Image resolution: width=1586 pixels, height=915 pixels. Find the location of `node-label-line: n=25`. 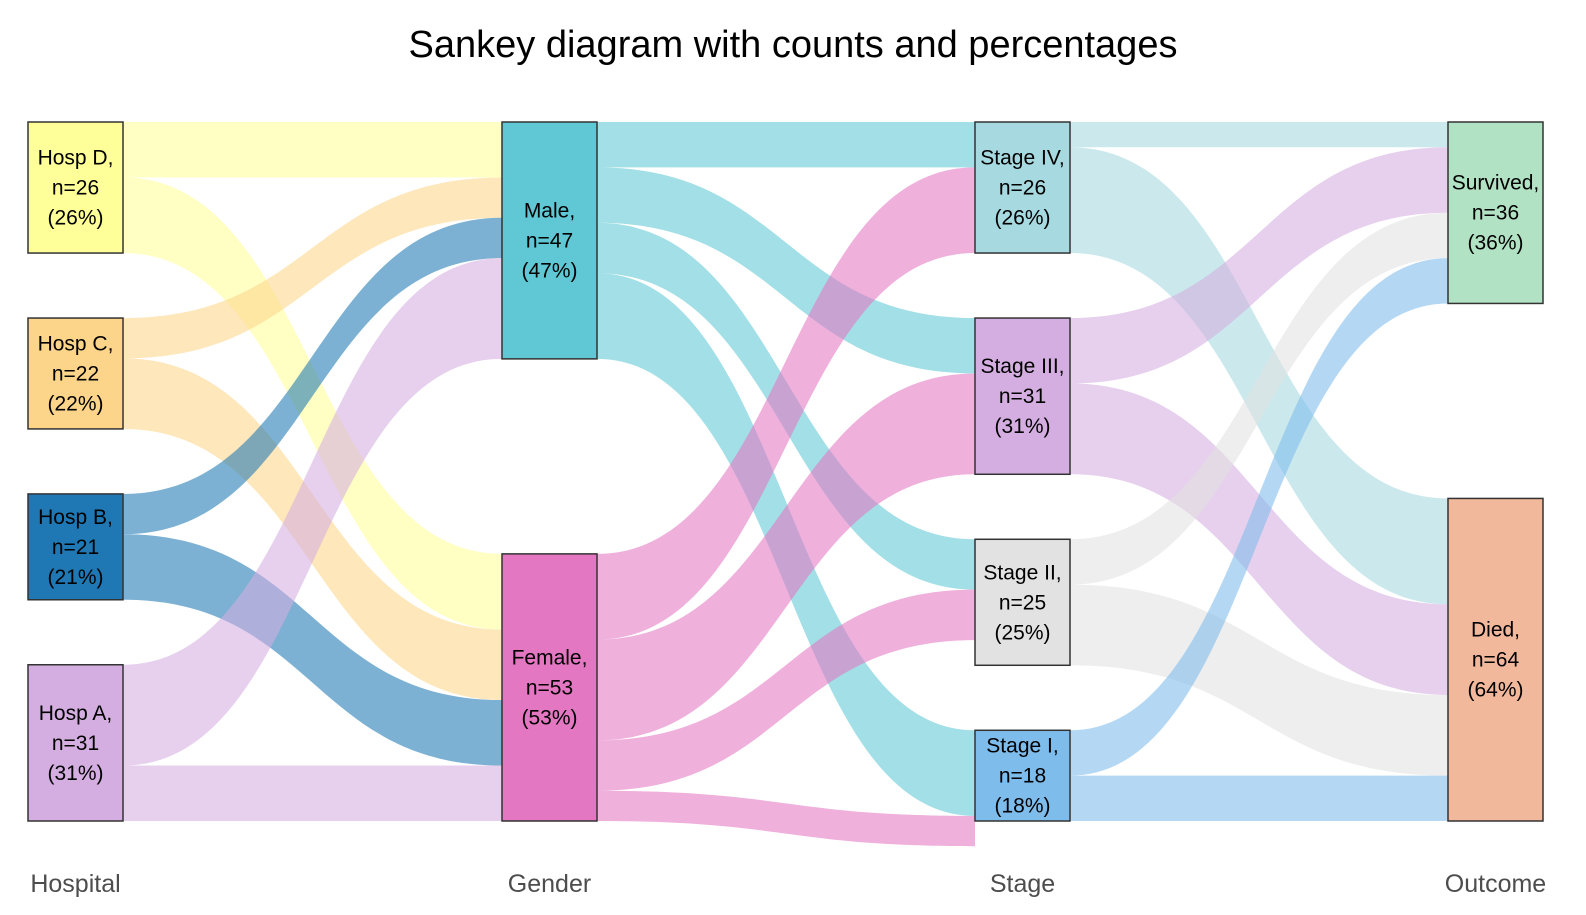

node-label-line: n=25 is located at coordinates (1022, 602).